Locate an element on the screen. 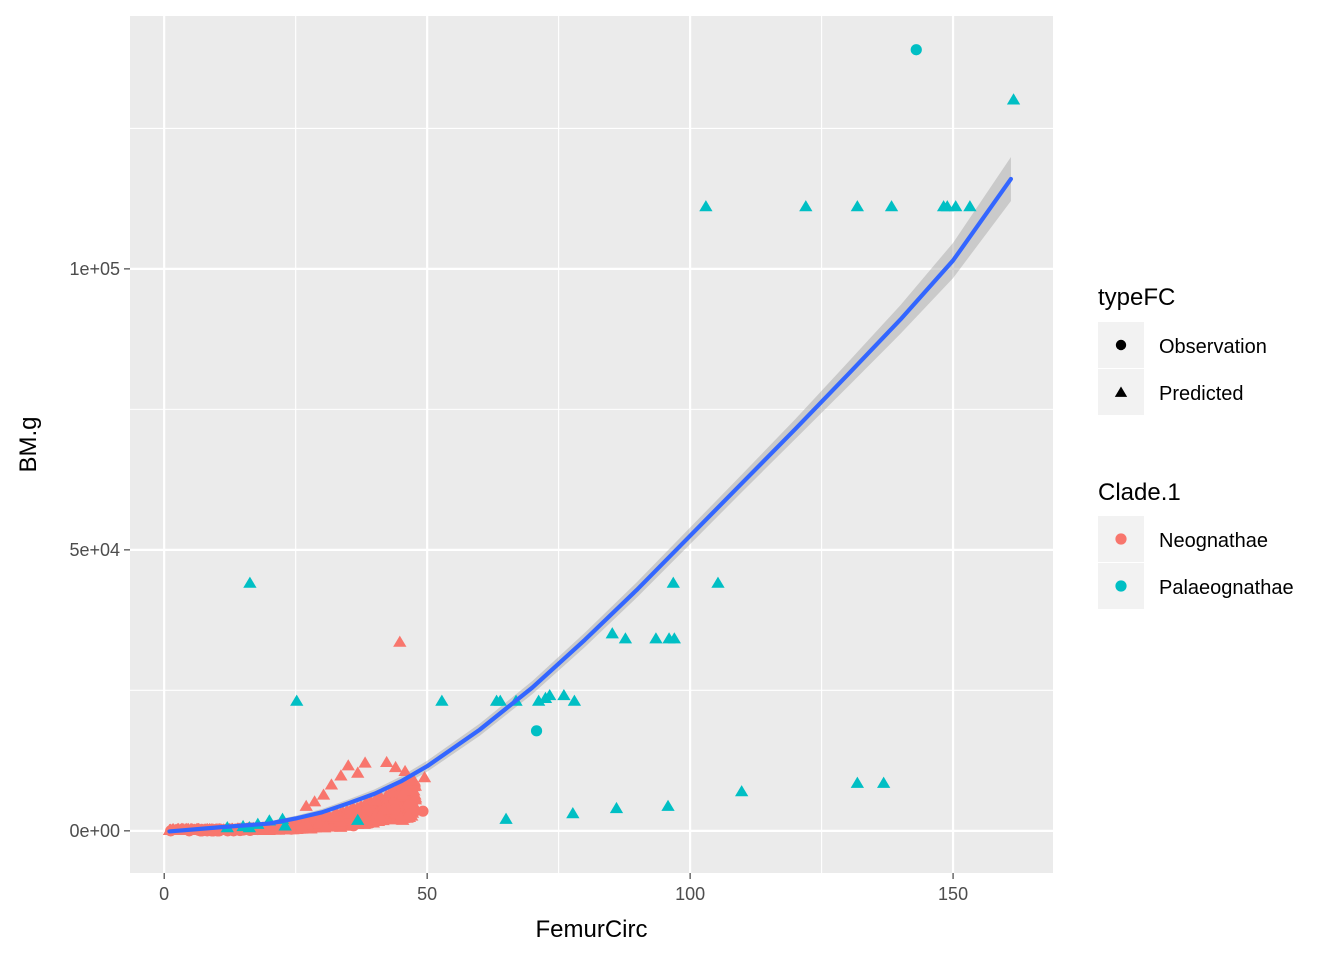  y-axis-title: BM.g is located at coordinates (28, 444).